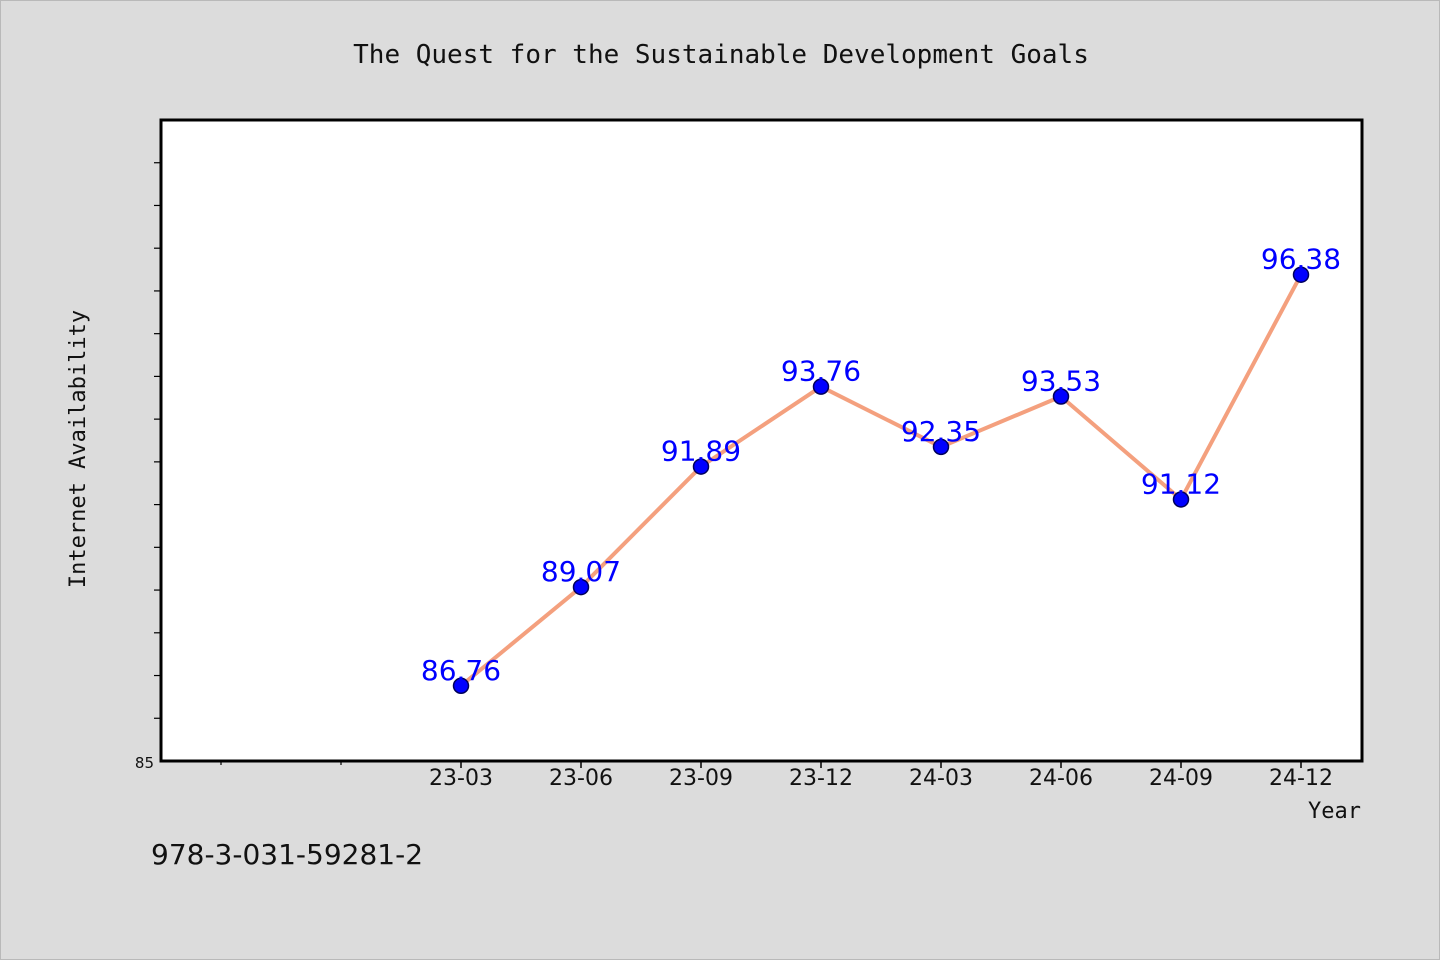 This screenshot has height=960, width=1440. Describe the element at coordinates (157, 440) in the screenshot. I see `y-axis-ticks` at that location.